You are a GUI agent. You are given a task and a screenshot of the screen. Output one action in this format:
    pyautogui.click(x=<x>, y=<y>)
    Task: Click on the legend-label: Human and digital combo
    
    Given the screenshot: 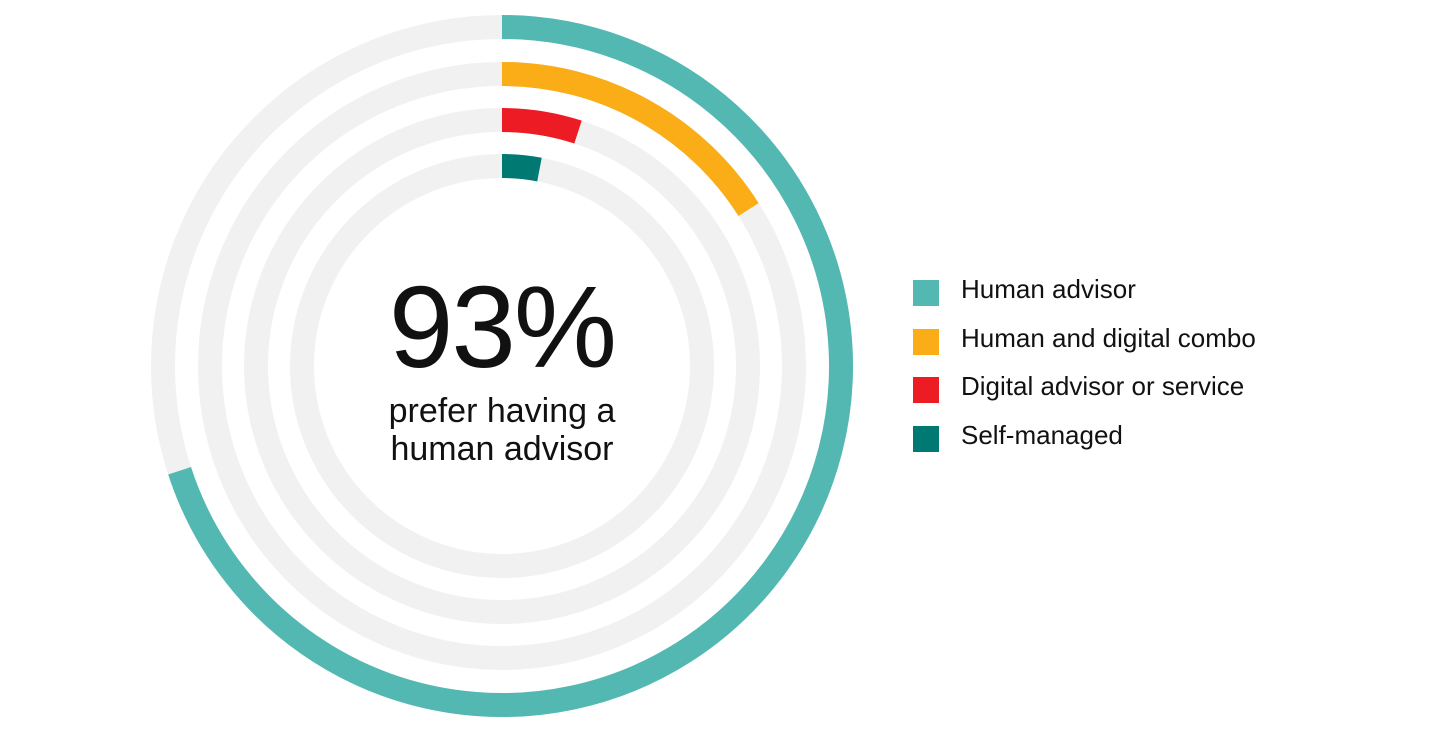 What is the action you would take?
    pyautogui.click(x=1108, y=337)
    